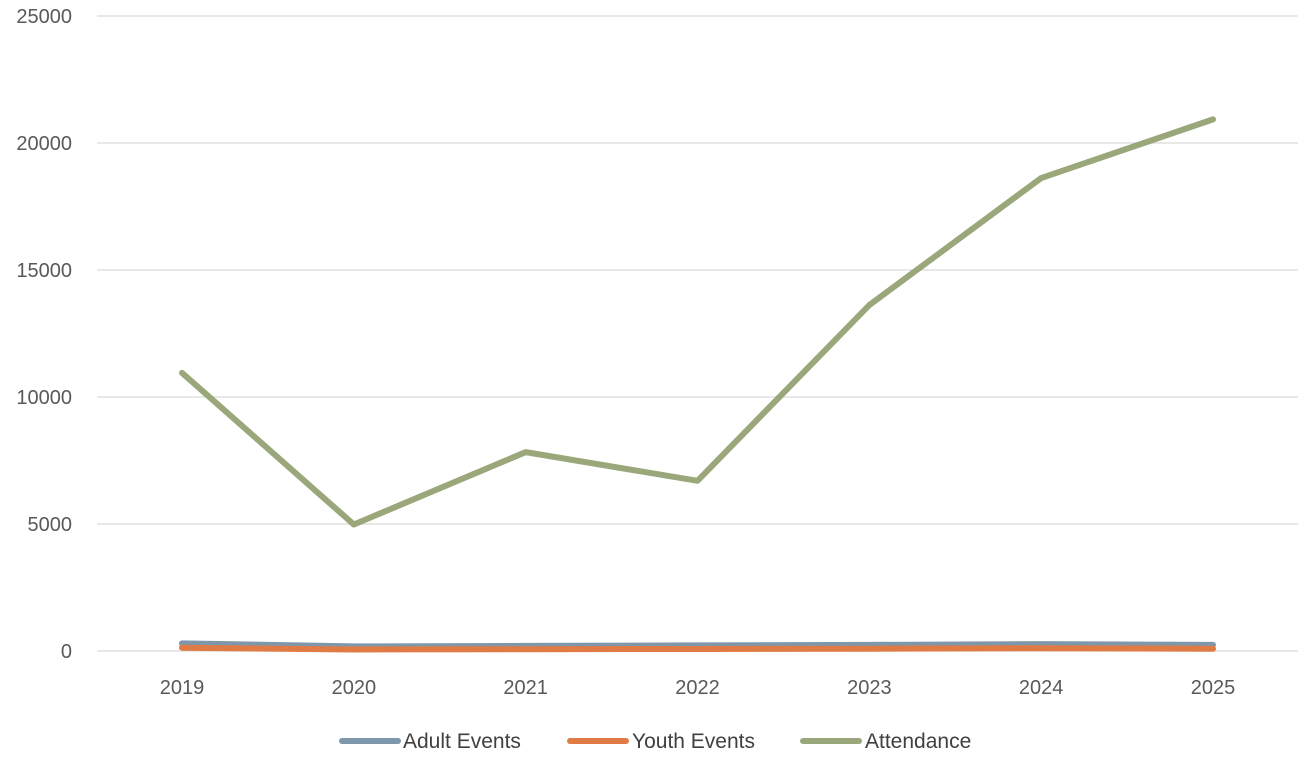 The image size is (1305, 759). Describe the element at coordinates (354, 688) in the screenshot. I see `x-tick-label: 2020` at that location.